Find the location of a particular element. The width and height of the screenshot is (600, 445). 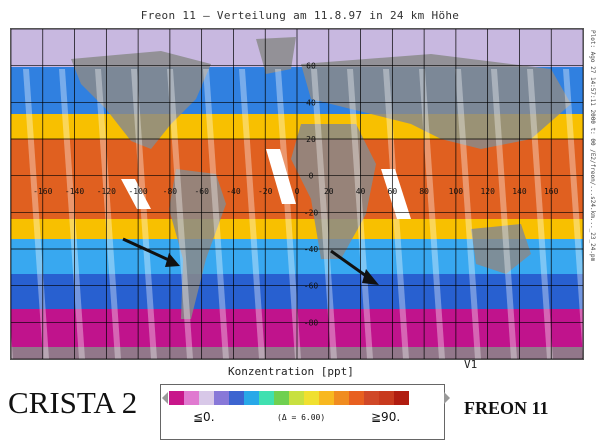

latitude-label: -40 is located at coordinates (311, 249).